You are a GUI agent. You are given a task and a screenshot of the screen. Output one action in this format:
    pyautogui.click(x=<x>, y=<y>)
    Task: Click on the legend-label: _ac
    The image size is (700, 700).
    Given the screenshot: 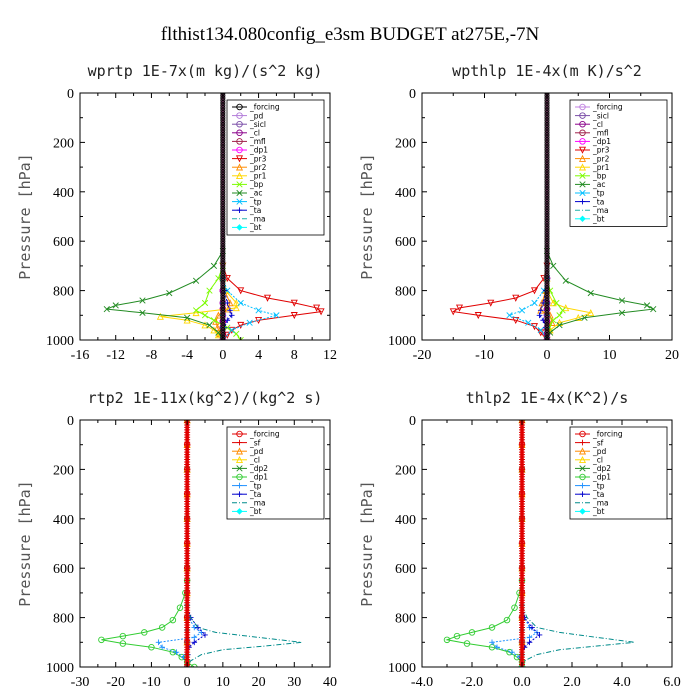 What is the action you would take?
    pyautogui.click(x=598, y=184)
    